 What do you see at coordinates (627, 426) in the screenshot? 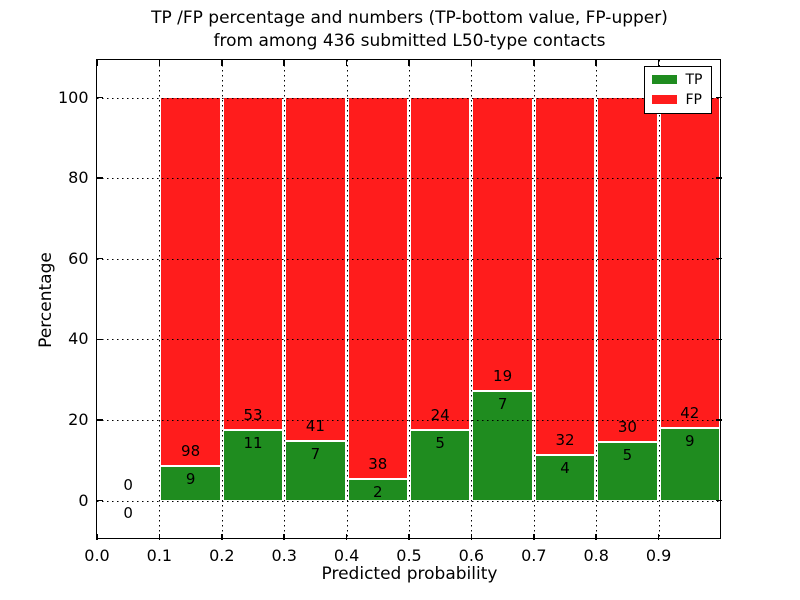
I see `bar-label-fp: 30` at bounding box center [627, 426].